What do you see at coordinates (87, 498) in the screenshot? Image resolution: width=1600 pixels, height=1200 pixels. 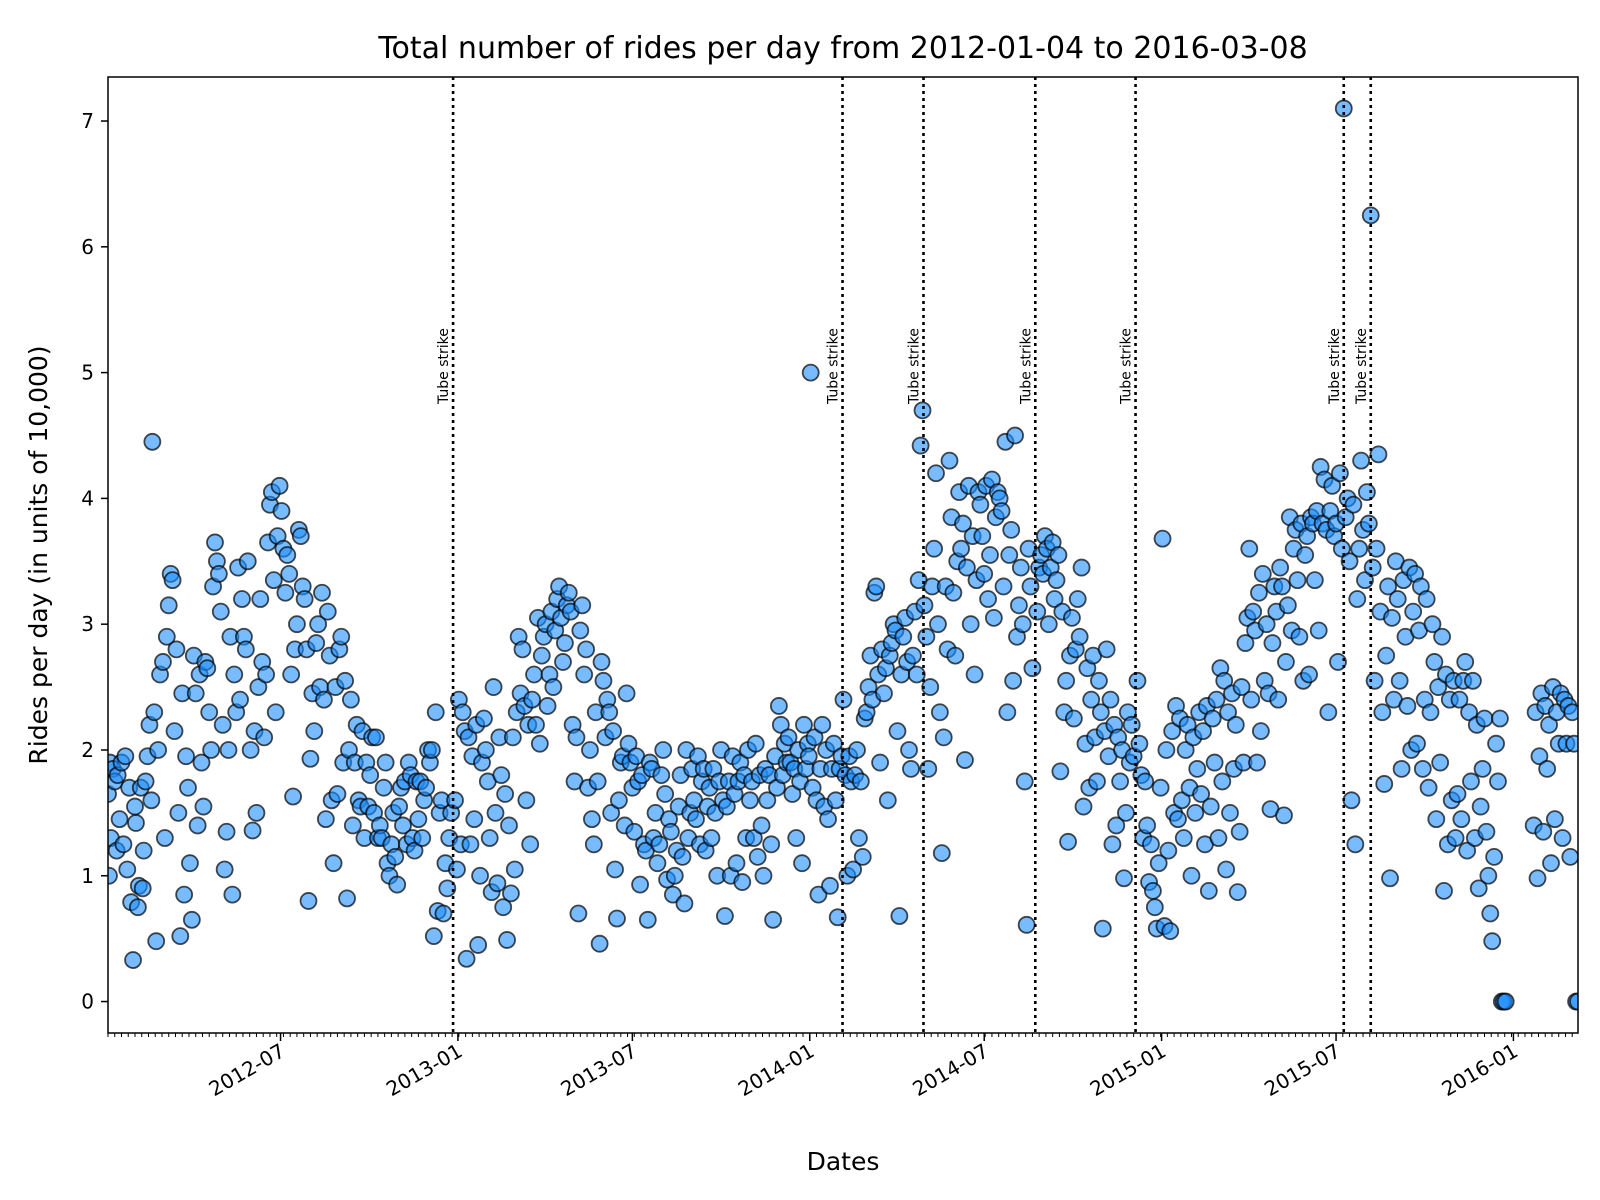 I see `y-tick-label: 4` at bounding box center [87, 498].